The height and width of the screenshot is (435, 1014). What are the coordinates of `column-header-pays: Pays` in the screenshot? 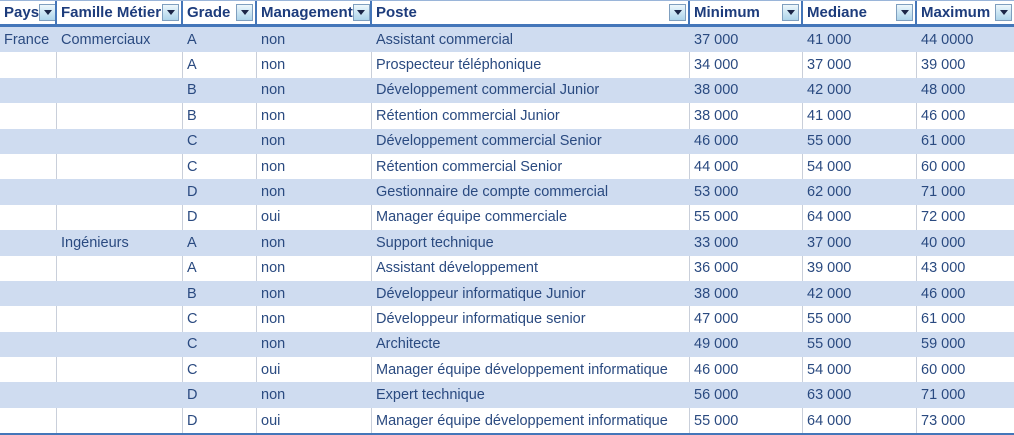 It's located at (28, 12).